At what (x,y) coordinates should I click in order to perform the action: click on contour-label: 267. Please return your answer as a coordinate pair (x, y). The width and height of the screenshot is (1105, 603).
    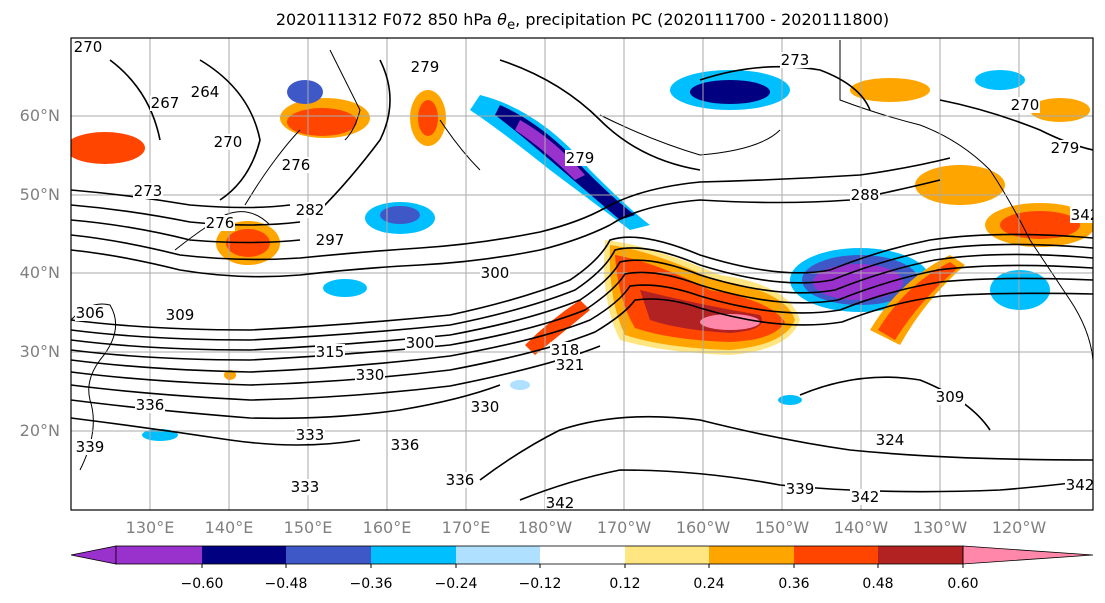
    Looking at the image, I should click on (165, 103).